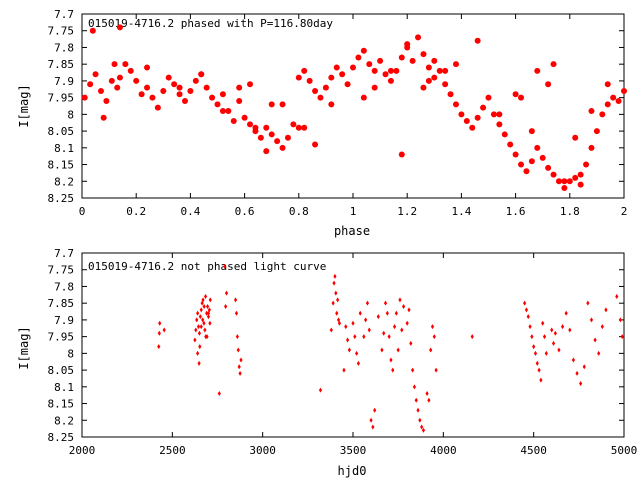 The width and height of the screenshot is (640, 480). Describe the element at coordinates (210, 23) in the screenshot. I see `phased-chart-title: 015019-4716.2 phased with P=116.80day` at that location.